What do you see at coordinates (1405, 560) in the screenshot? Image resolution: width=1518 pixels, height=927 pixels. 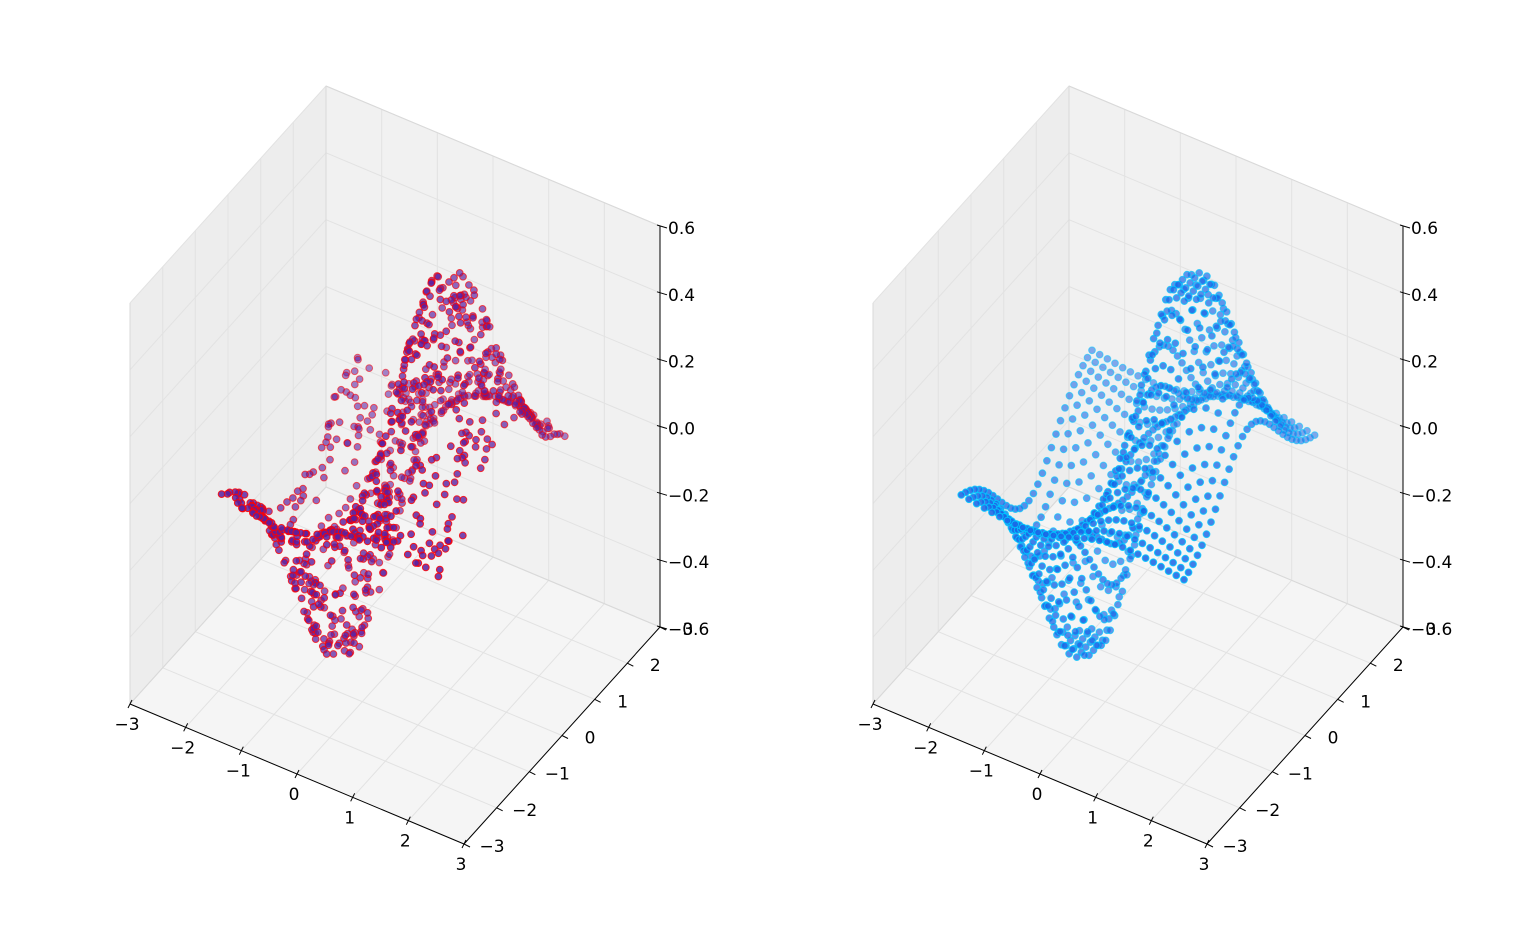 I see `z-tick` at bounding box center [1405, 560].